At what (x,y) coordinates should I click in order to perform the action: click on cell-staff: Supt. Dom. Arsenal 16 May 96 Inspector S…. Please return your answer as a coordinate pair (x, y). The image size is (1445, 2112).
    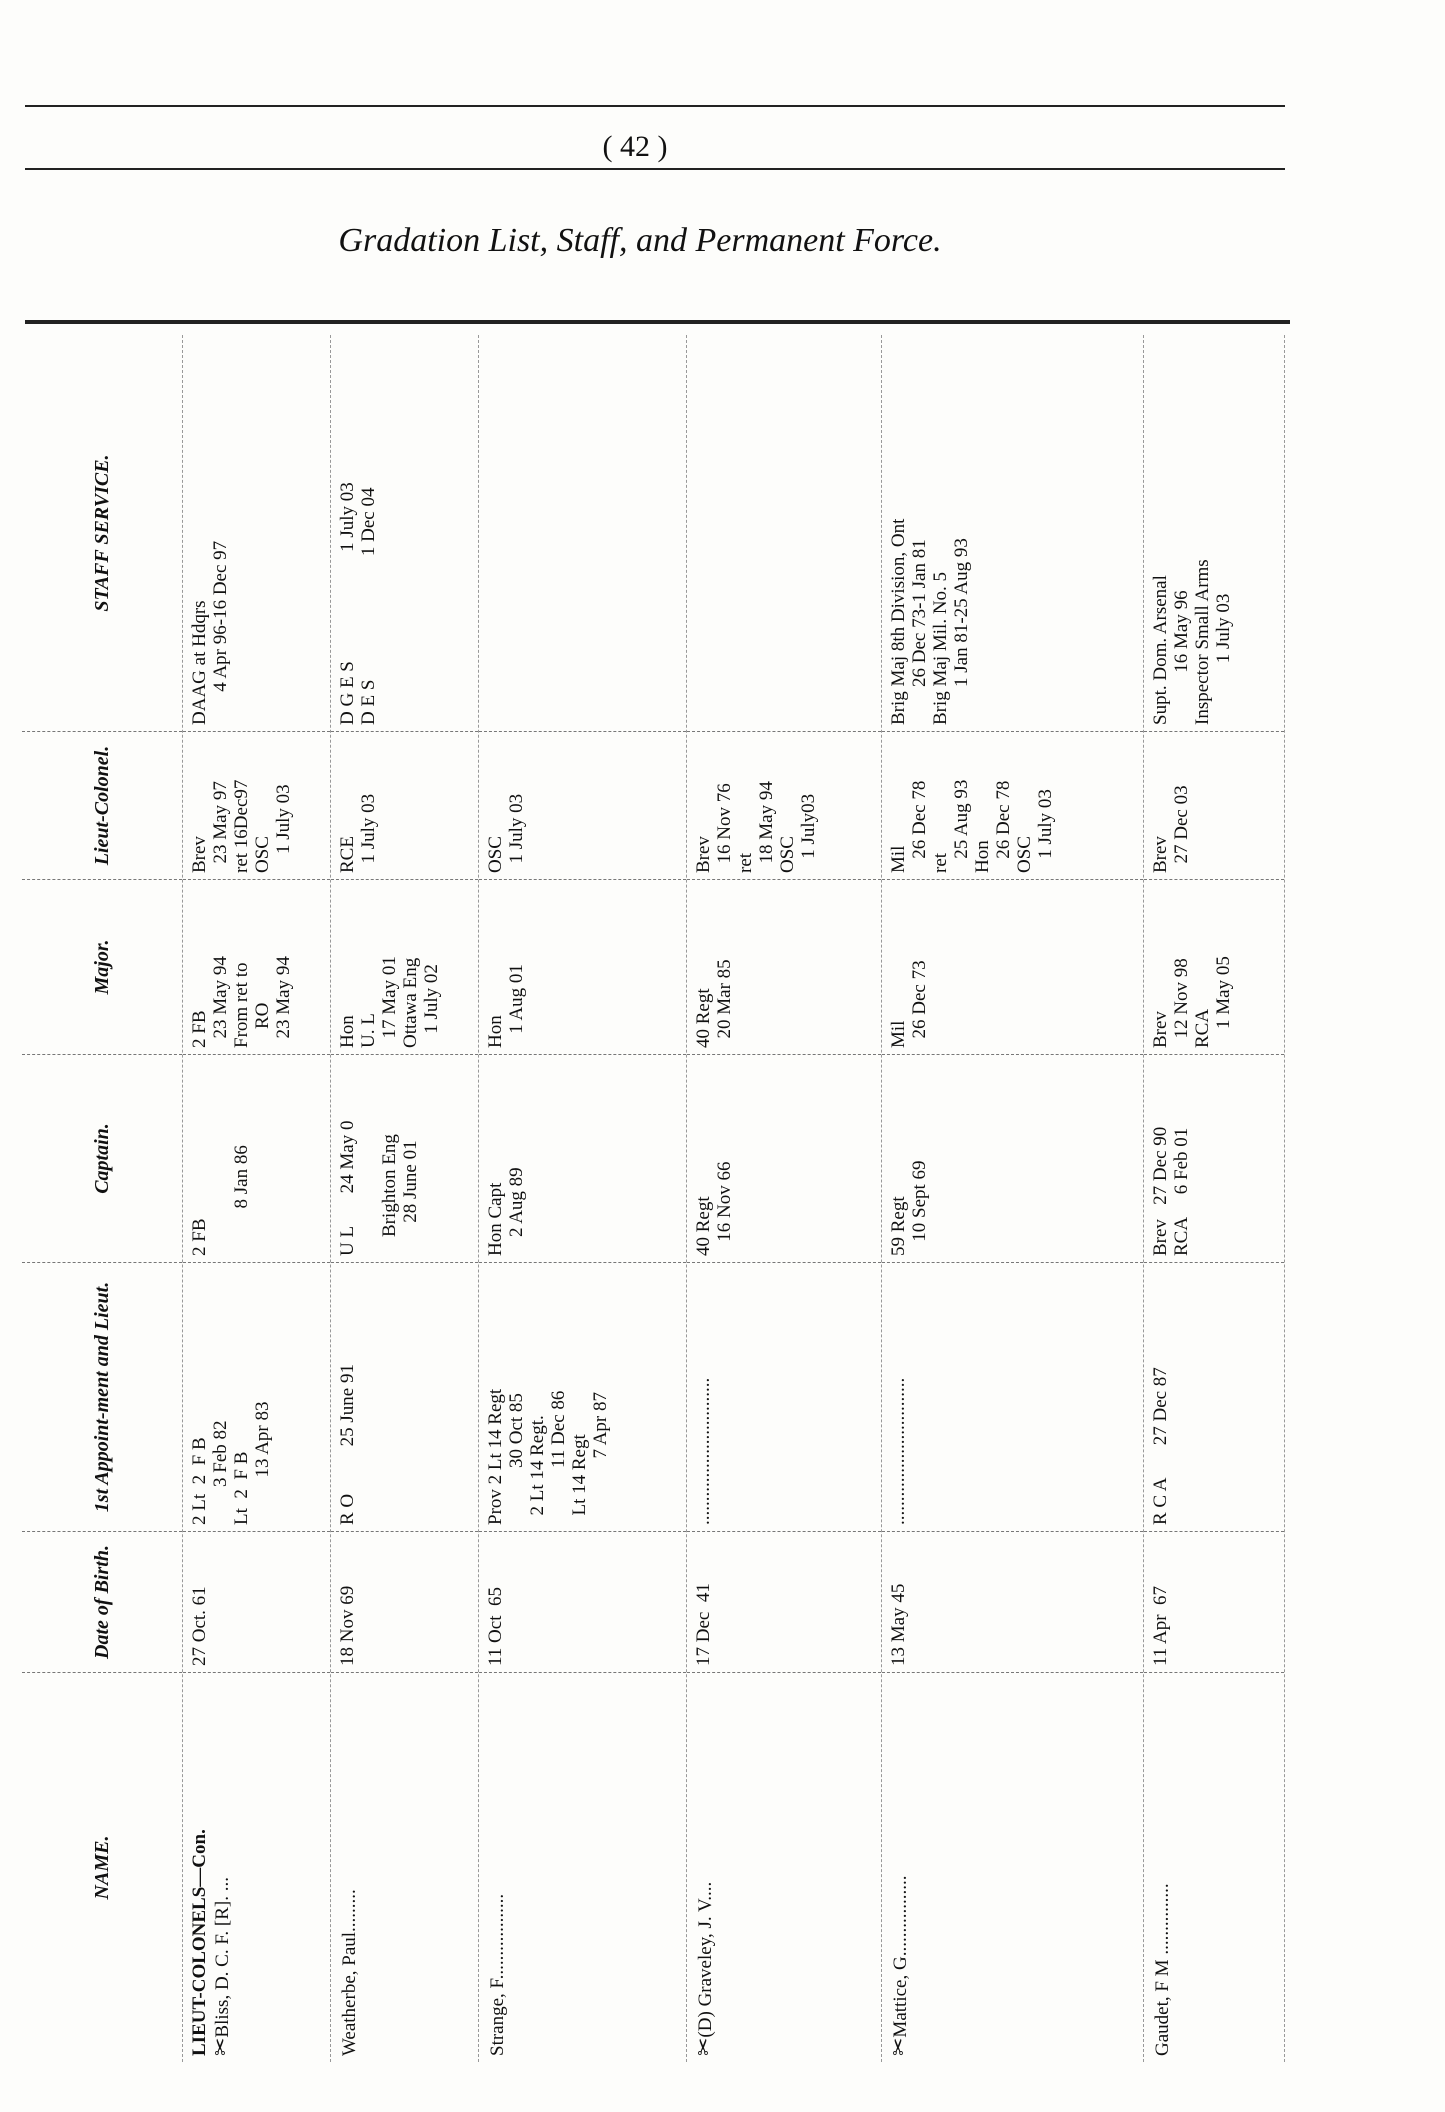
    Looking at the image, I should click on (1192, 642).